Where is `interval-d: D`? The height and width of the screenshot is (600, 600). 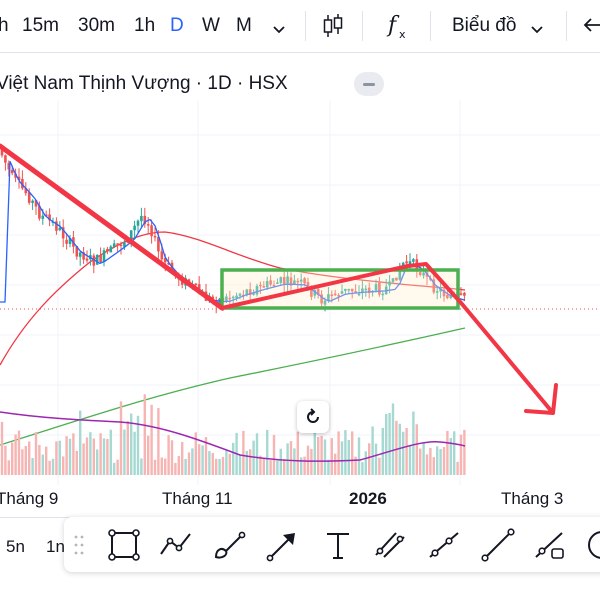
interval-d: D is located at coordinates (177, 25).